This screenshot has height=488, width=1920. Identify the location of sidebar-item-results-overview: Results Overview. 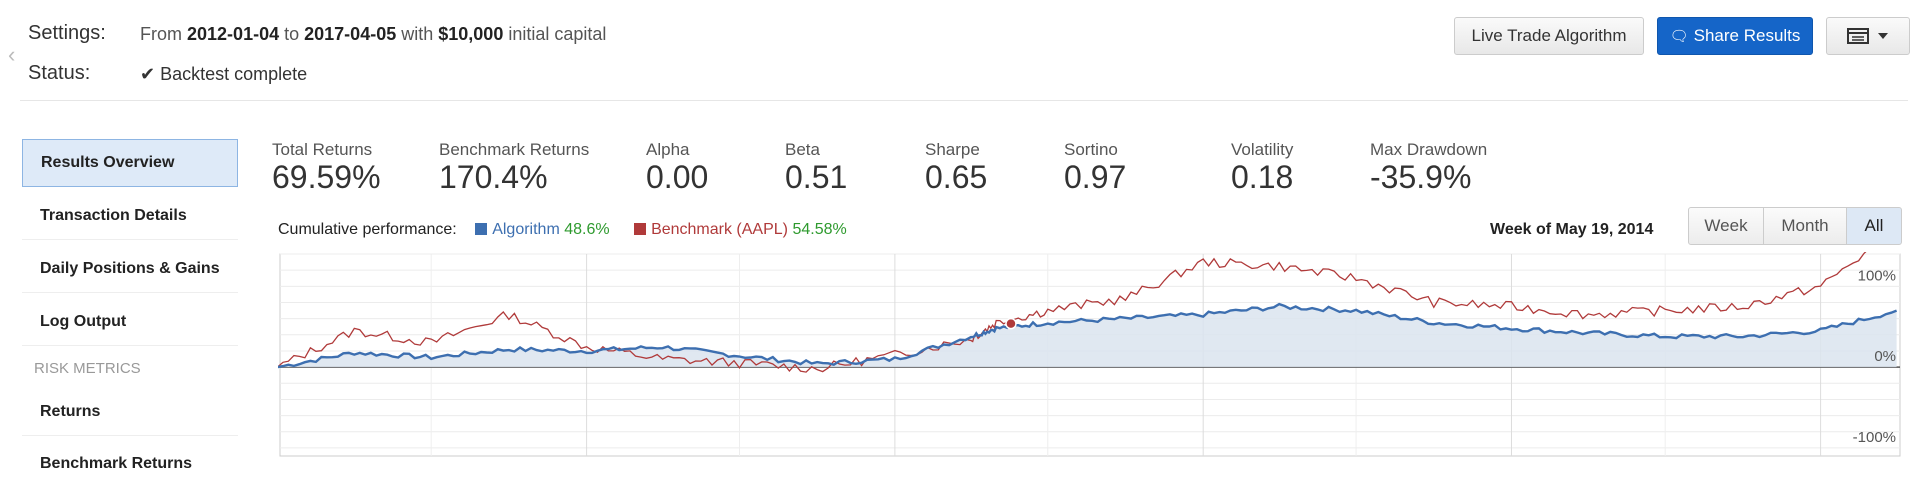
(130, 163).